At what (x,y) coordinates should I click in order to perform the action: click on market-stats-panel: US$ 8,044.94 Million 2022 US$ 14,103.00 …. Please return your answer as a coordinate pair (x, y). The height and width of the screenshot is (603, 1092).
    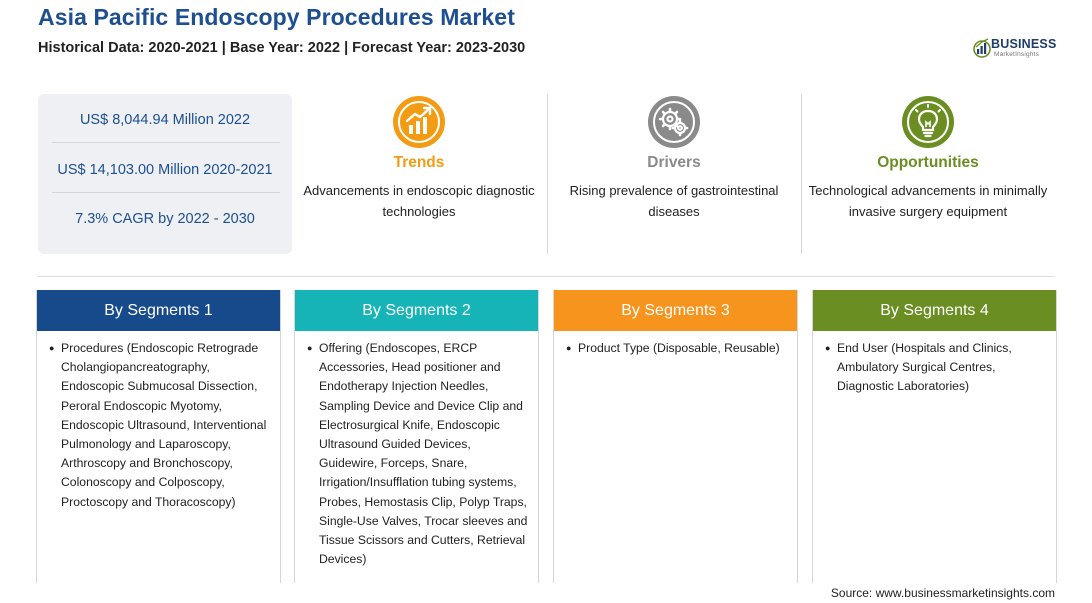
    Looking at the image, I should click on (165, 174).